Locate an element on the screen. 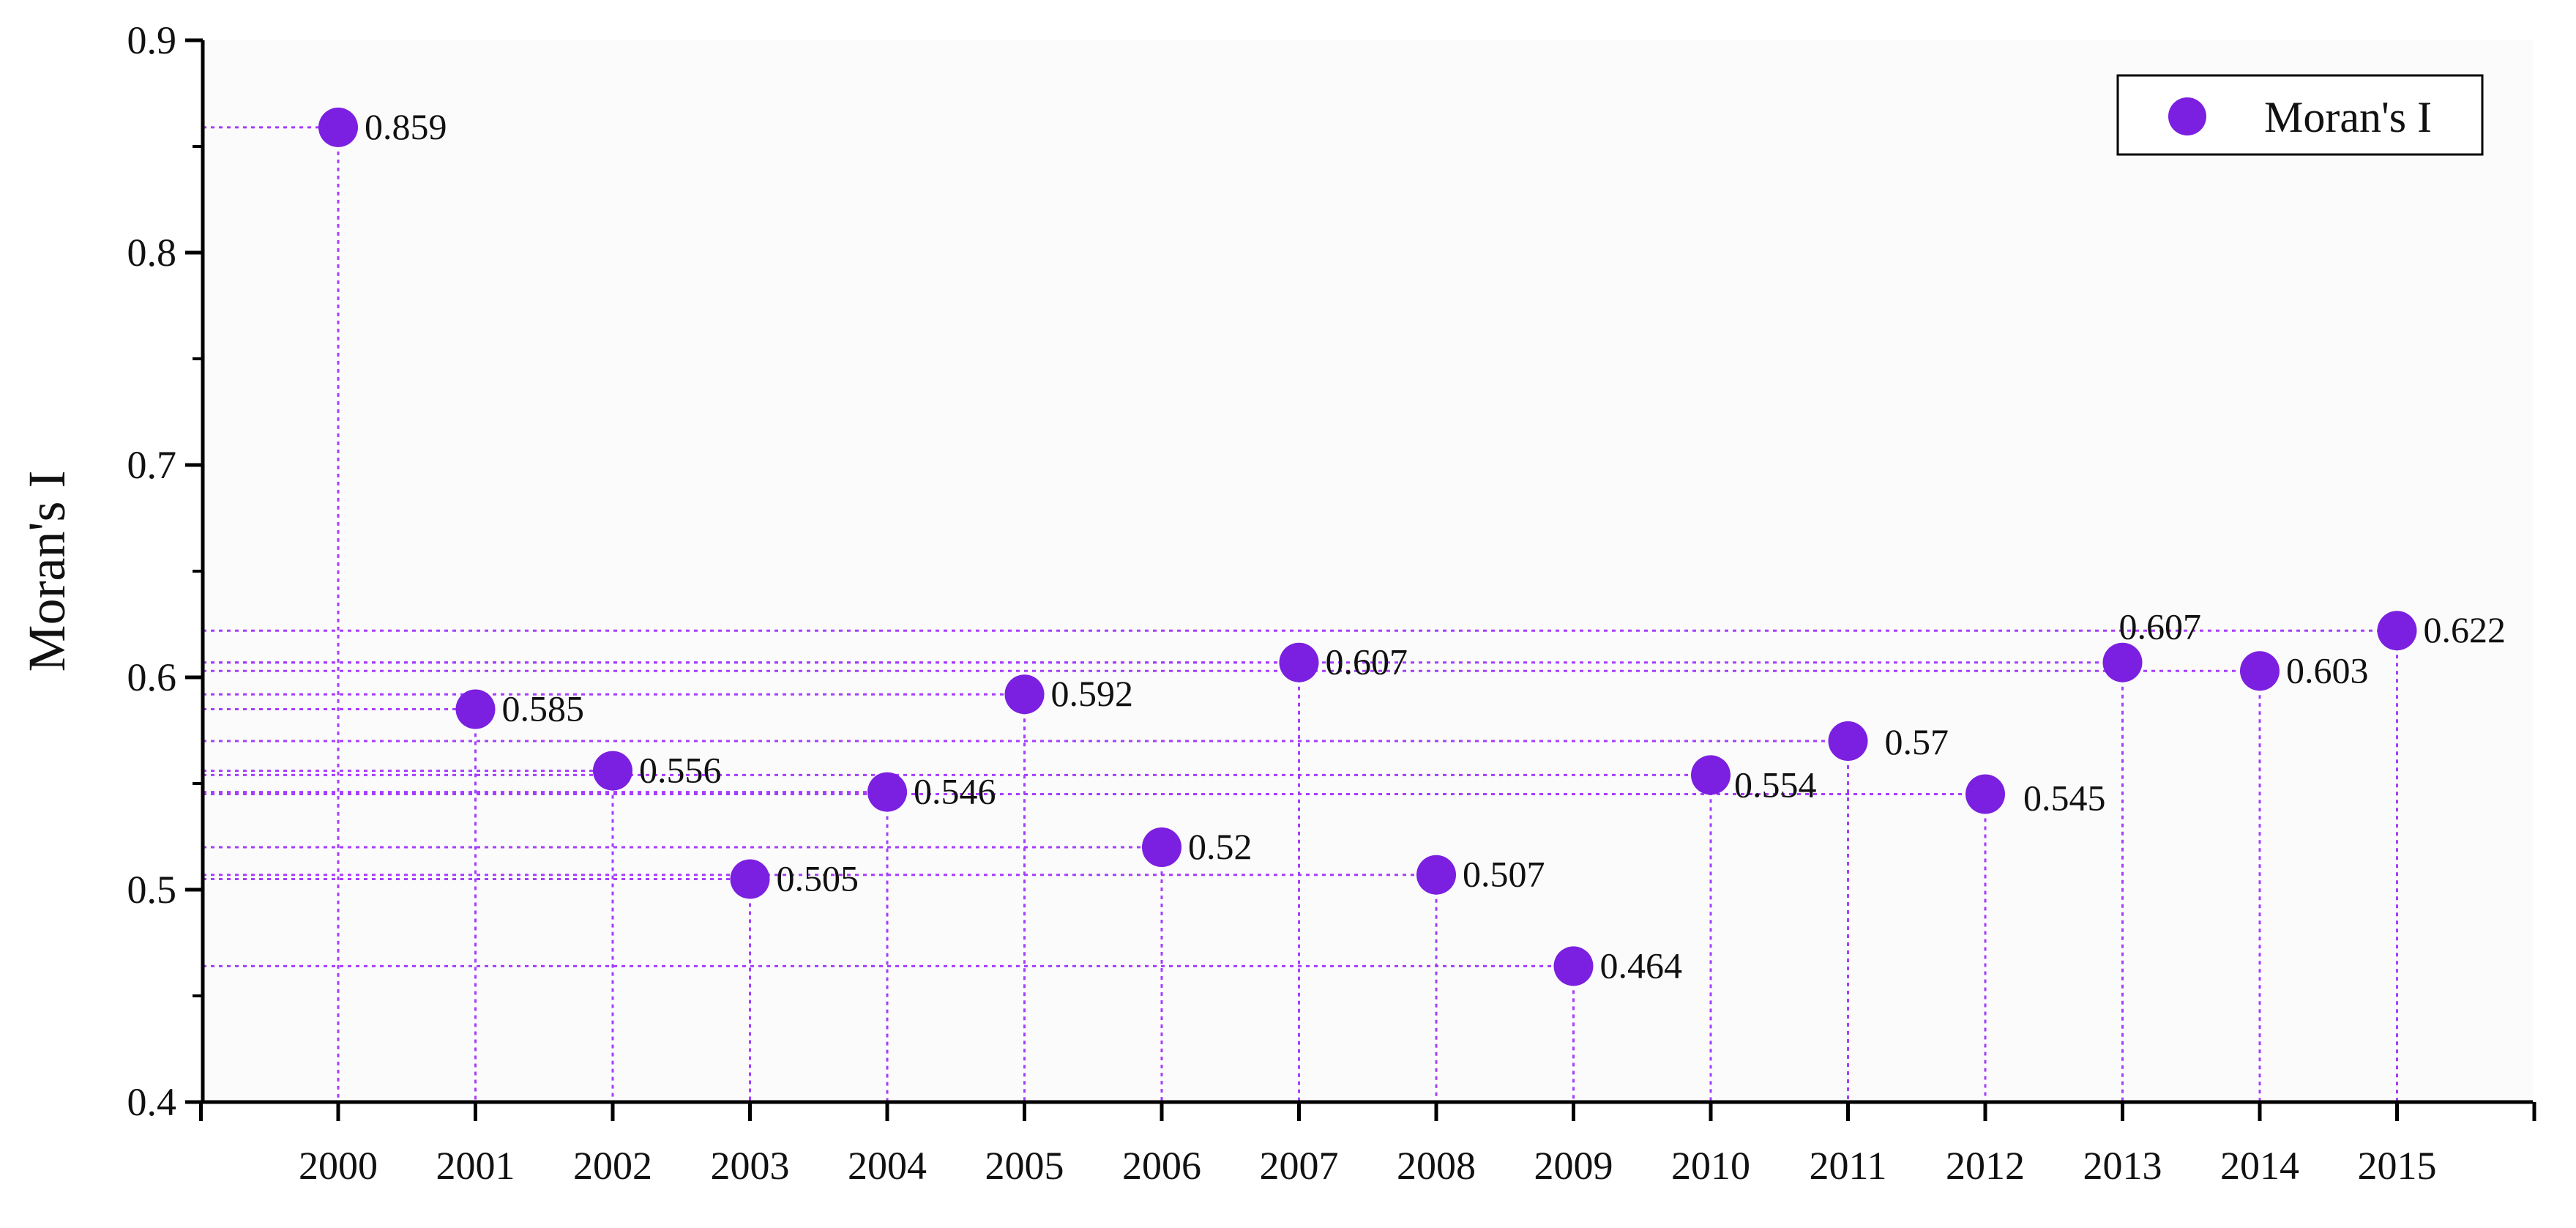 Image resolution: width=2576 pixels, height=1228 pixels. x-tick-label: 2011 is located at coordinates (1848, 1166).